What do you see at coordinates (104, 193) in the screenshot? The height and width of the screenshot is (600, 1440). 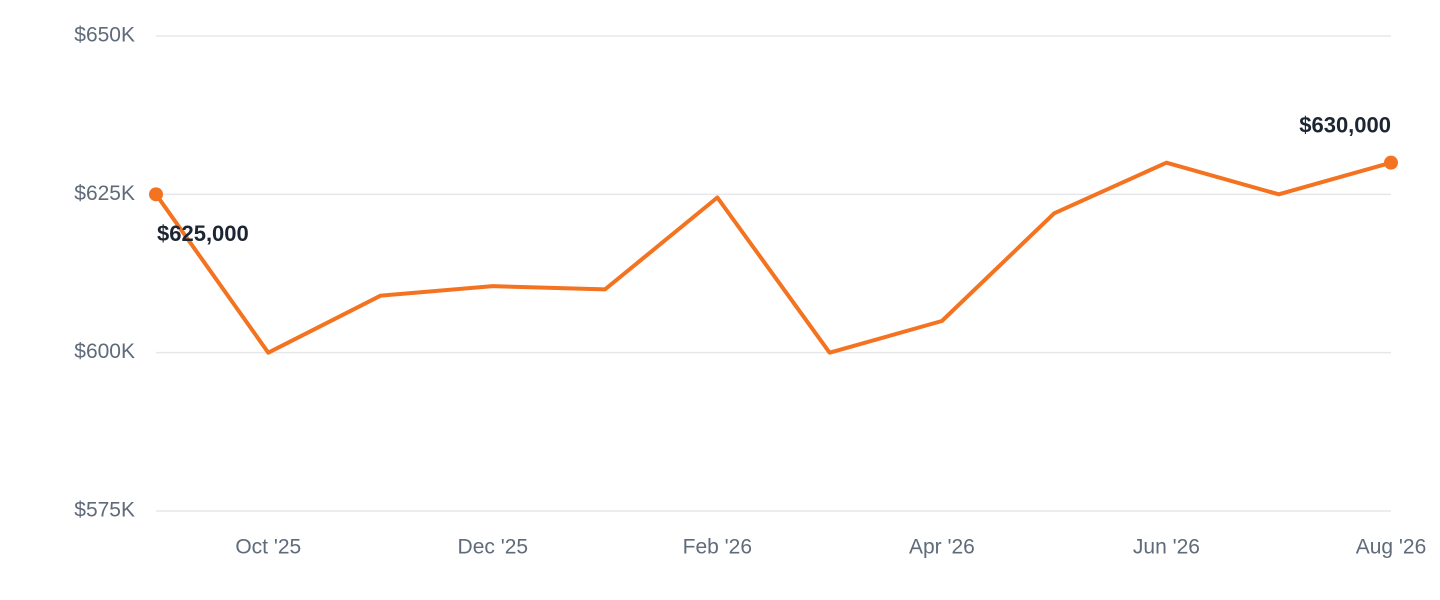 I see `y-tick-label: $625K` at bounding box center [104, 193].